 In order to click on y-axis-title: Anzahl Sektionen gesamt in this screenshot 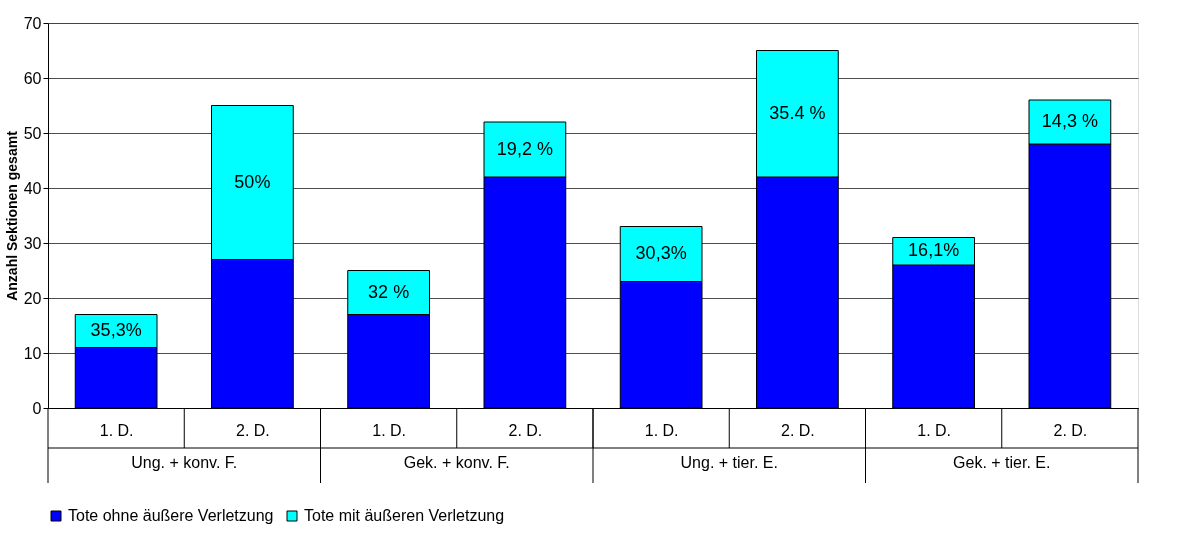, I will do `click(11, 215)`.